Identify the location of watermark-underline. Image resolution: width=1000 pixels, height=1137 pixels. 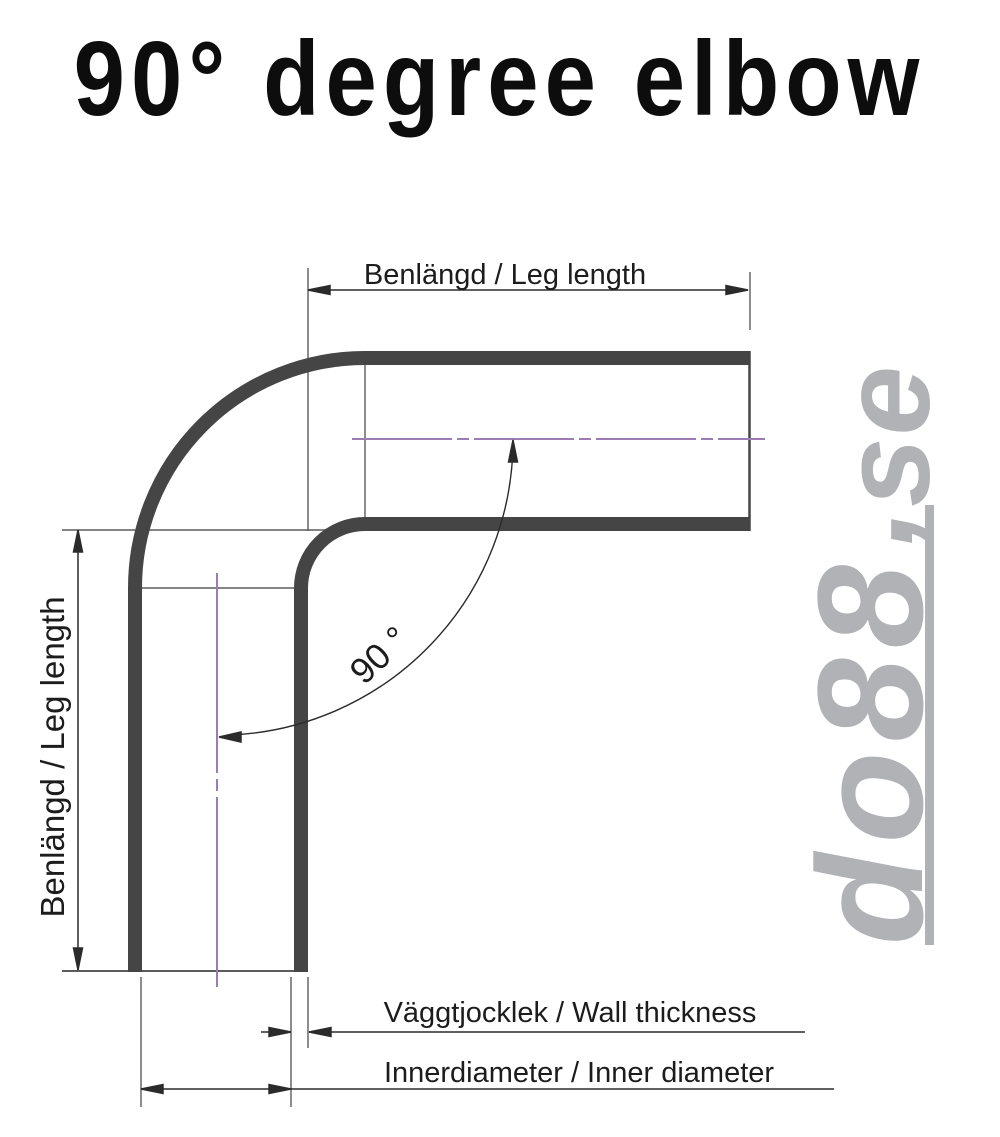
(929, 725).